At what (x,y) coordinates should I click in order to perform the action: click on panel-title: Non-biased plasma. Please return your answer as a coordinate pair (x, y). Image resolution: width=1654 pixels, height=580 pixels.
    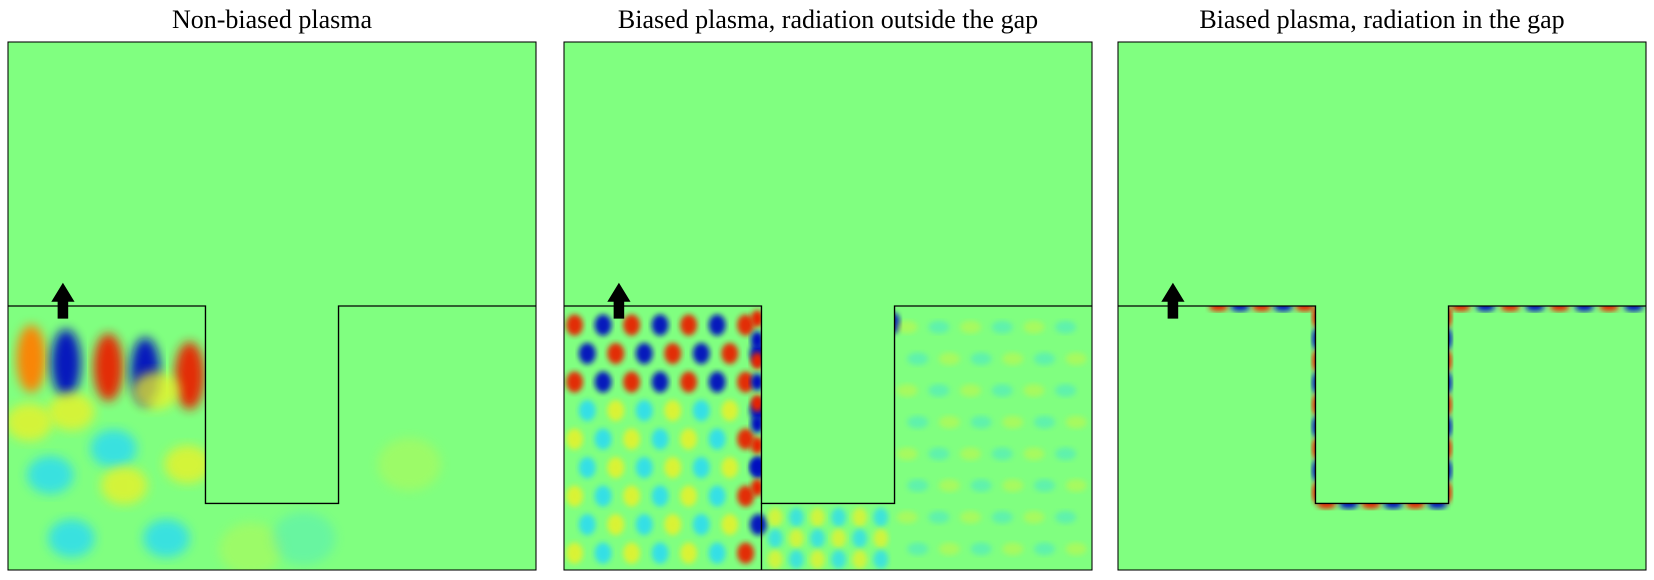
    Looking at the image, I should click on (272, 19).